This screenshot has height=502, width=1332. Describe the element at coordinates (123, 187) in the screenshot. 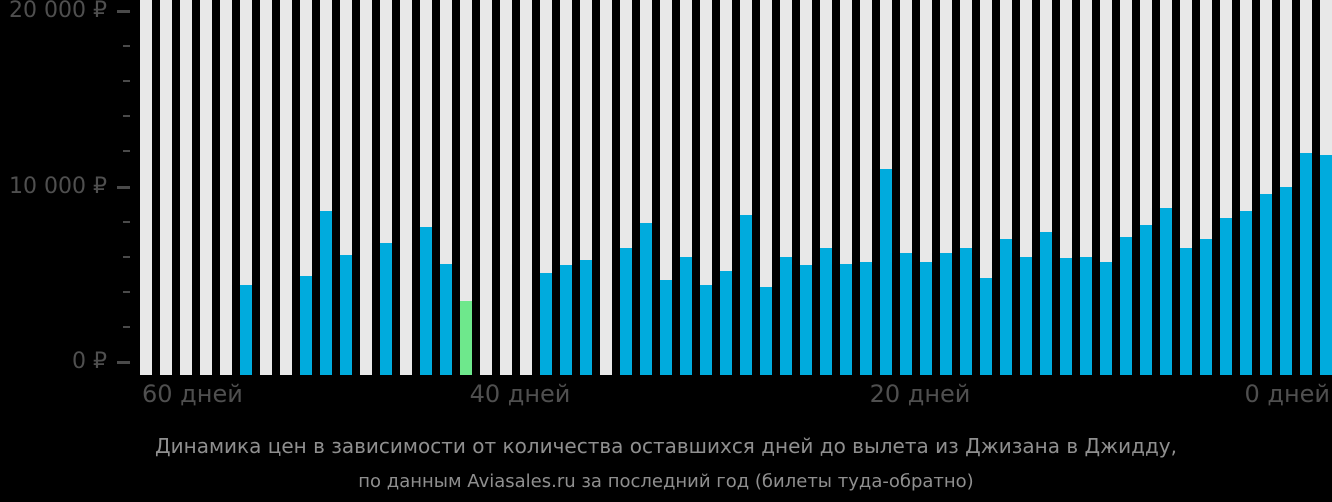

I see `y-axis-major-tick` at that location.